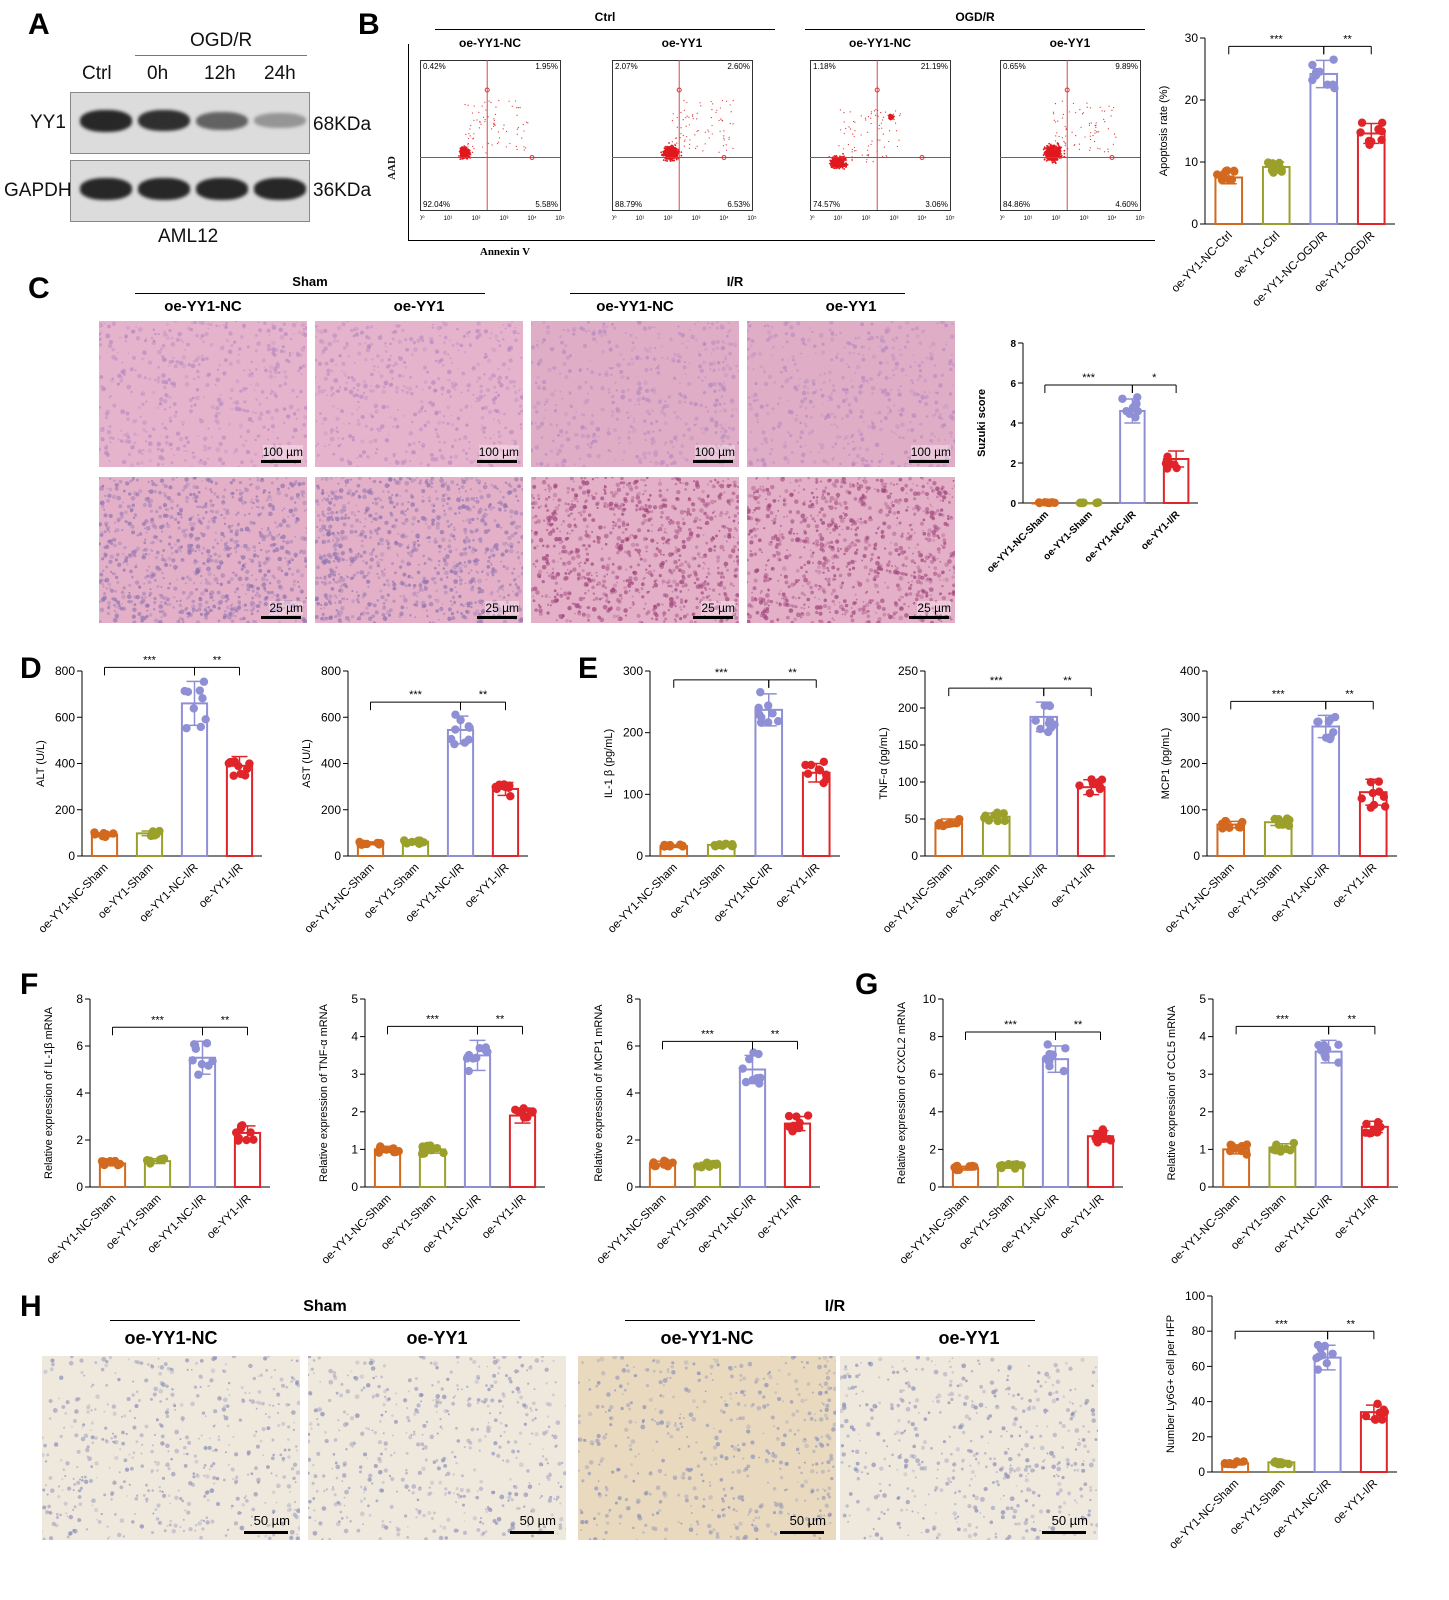 Image resolution: width=1449 pixels, height=1600 pixels. What do you see at coordinates (307, 763) in the screenshot?
I see `y-axis-label: AST (U/L)` at bounding box center [307, 763].